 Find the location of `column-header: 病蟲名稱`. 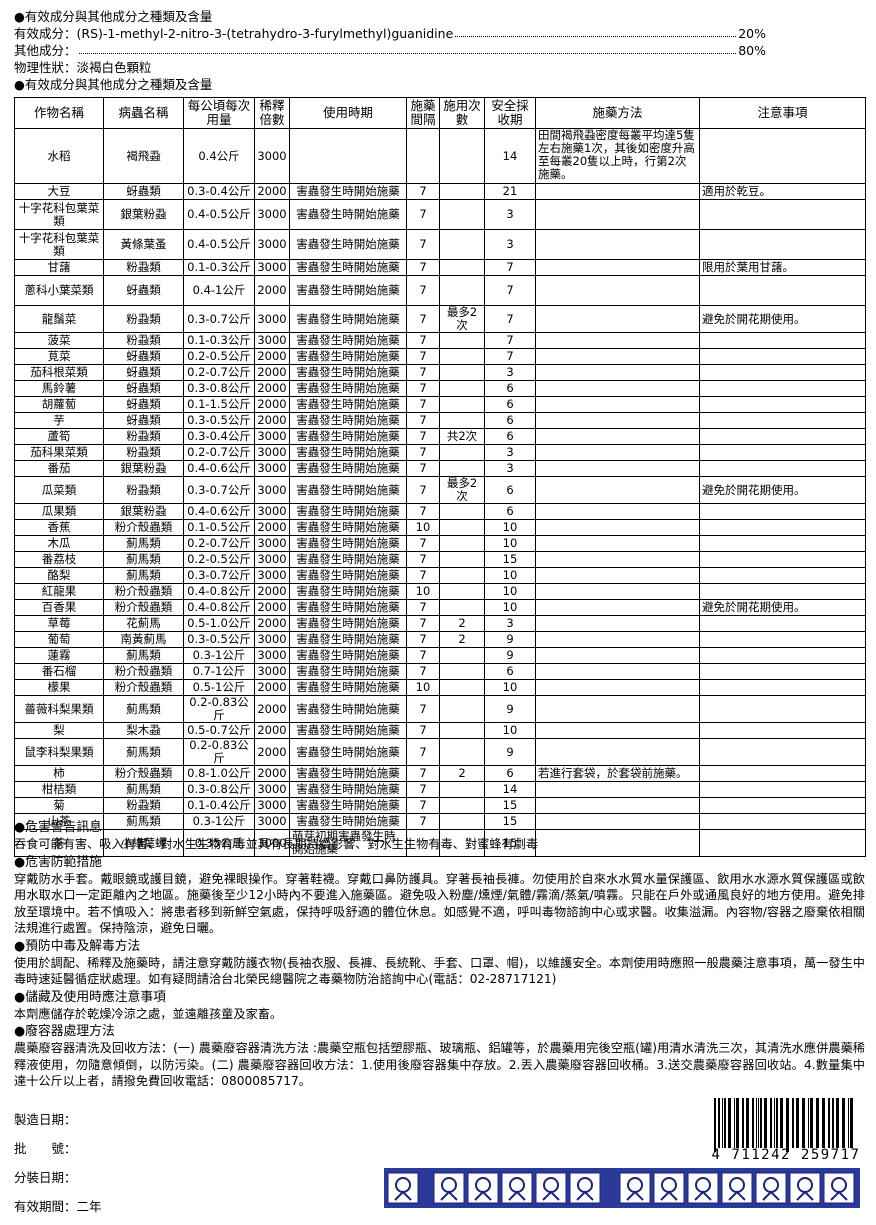

column-header: 病蟲名稱 is located at coordinates (143, 113).